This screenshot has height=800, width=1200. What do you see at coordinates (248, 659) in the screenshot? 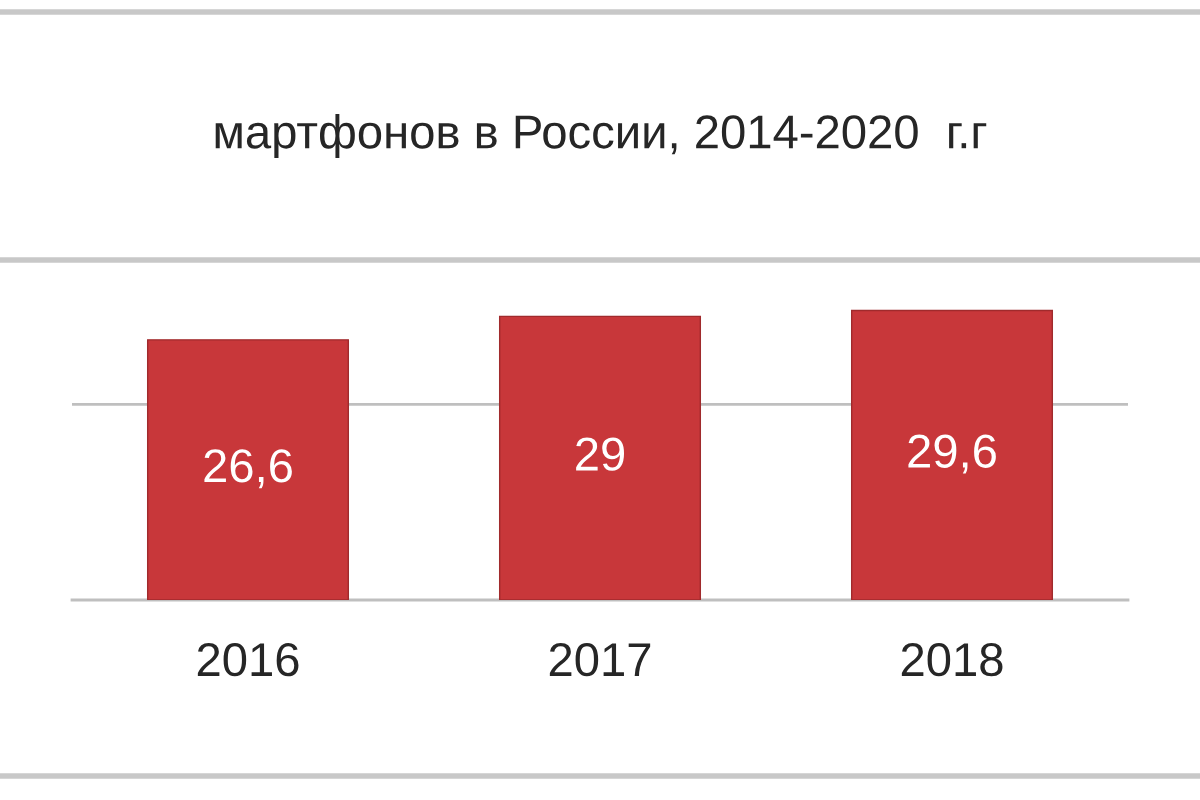
I see `x-tick-label: 2016` at bounding box center [248, 659].